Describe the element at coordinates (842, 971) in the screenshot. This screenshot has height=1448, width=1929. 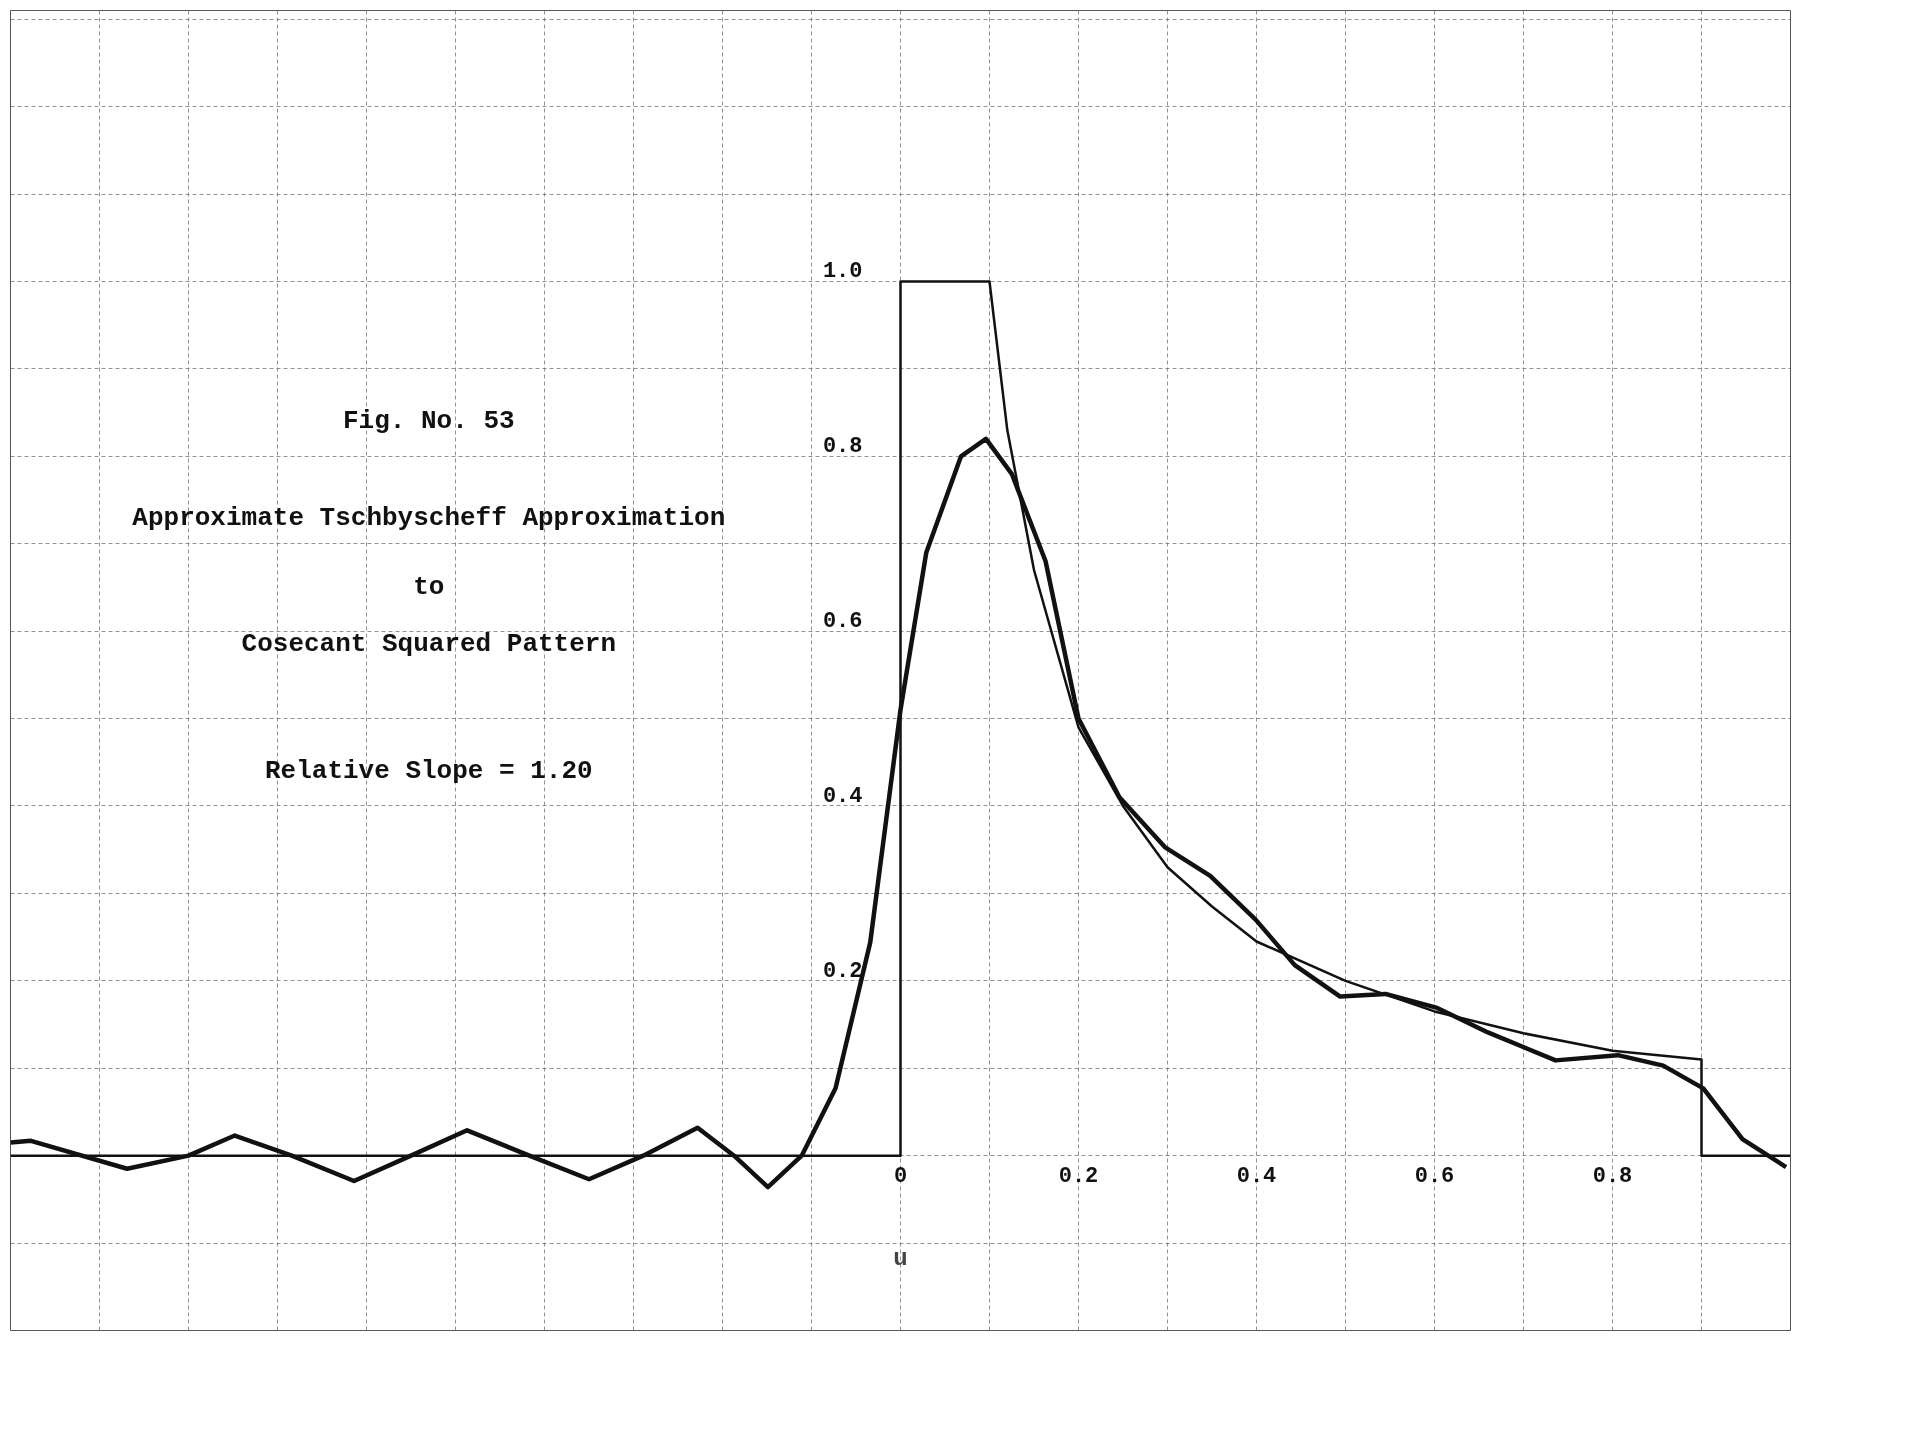
I see `y-tick-label: 0.2` at that location.